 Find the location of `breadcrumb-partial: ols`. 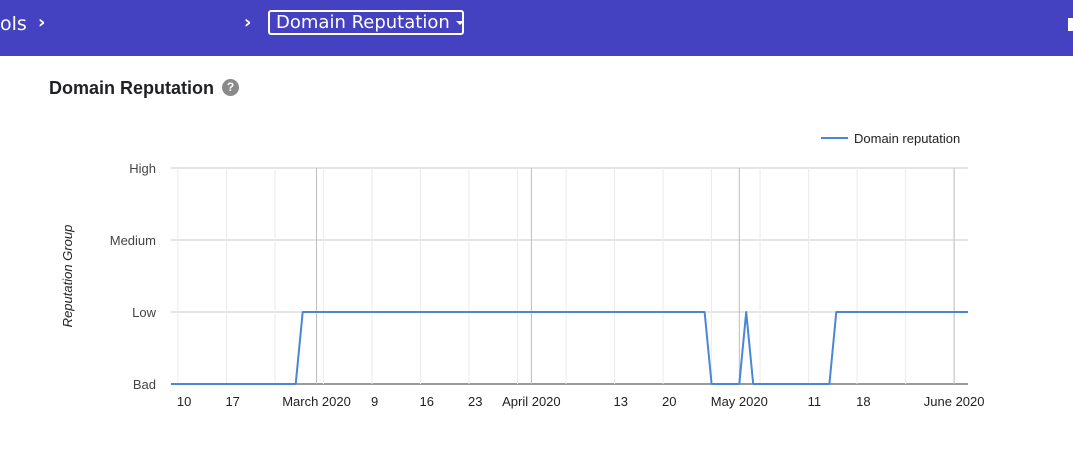

breadcrumb-partial: ols is located at coordinates (13, 24).